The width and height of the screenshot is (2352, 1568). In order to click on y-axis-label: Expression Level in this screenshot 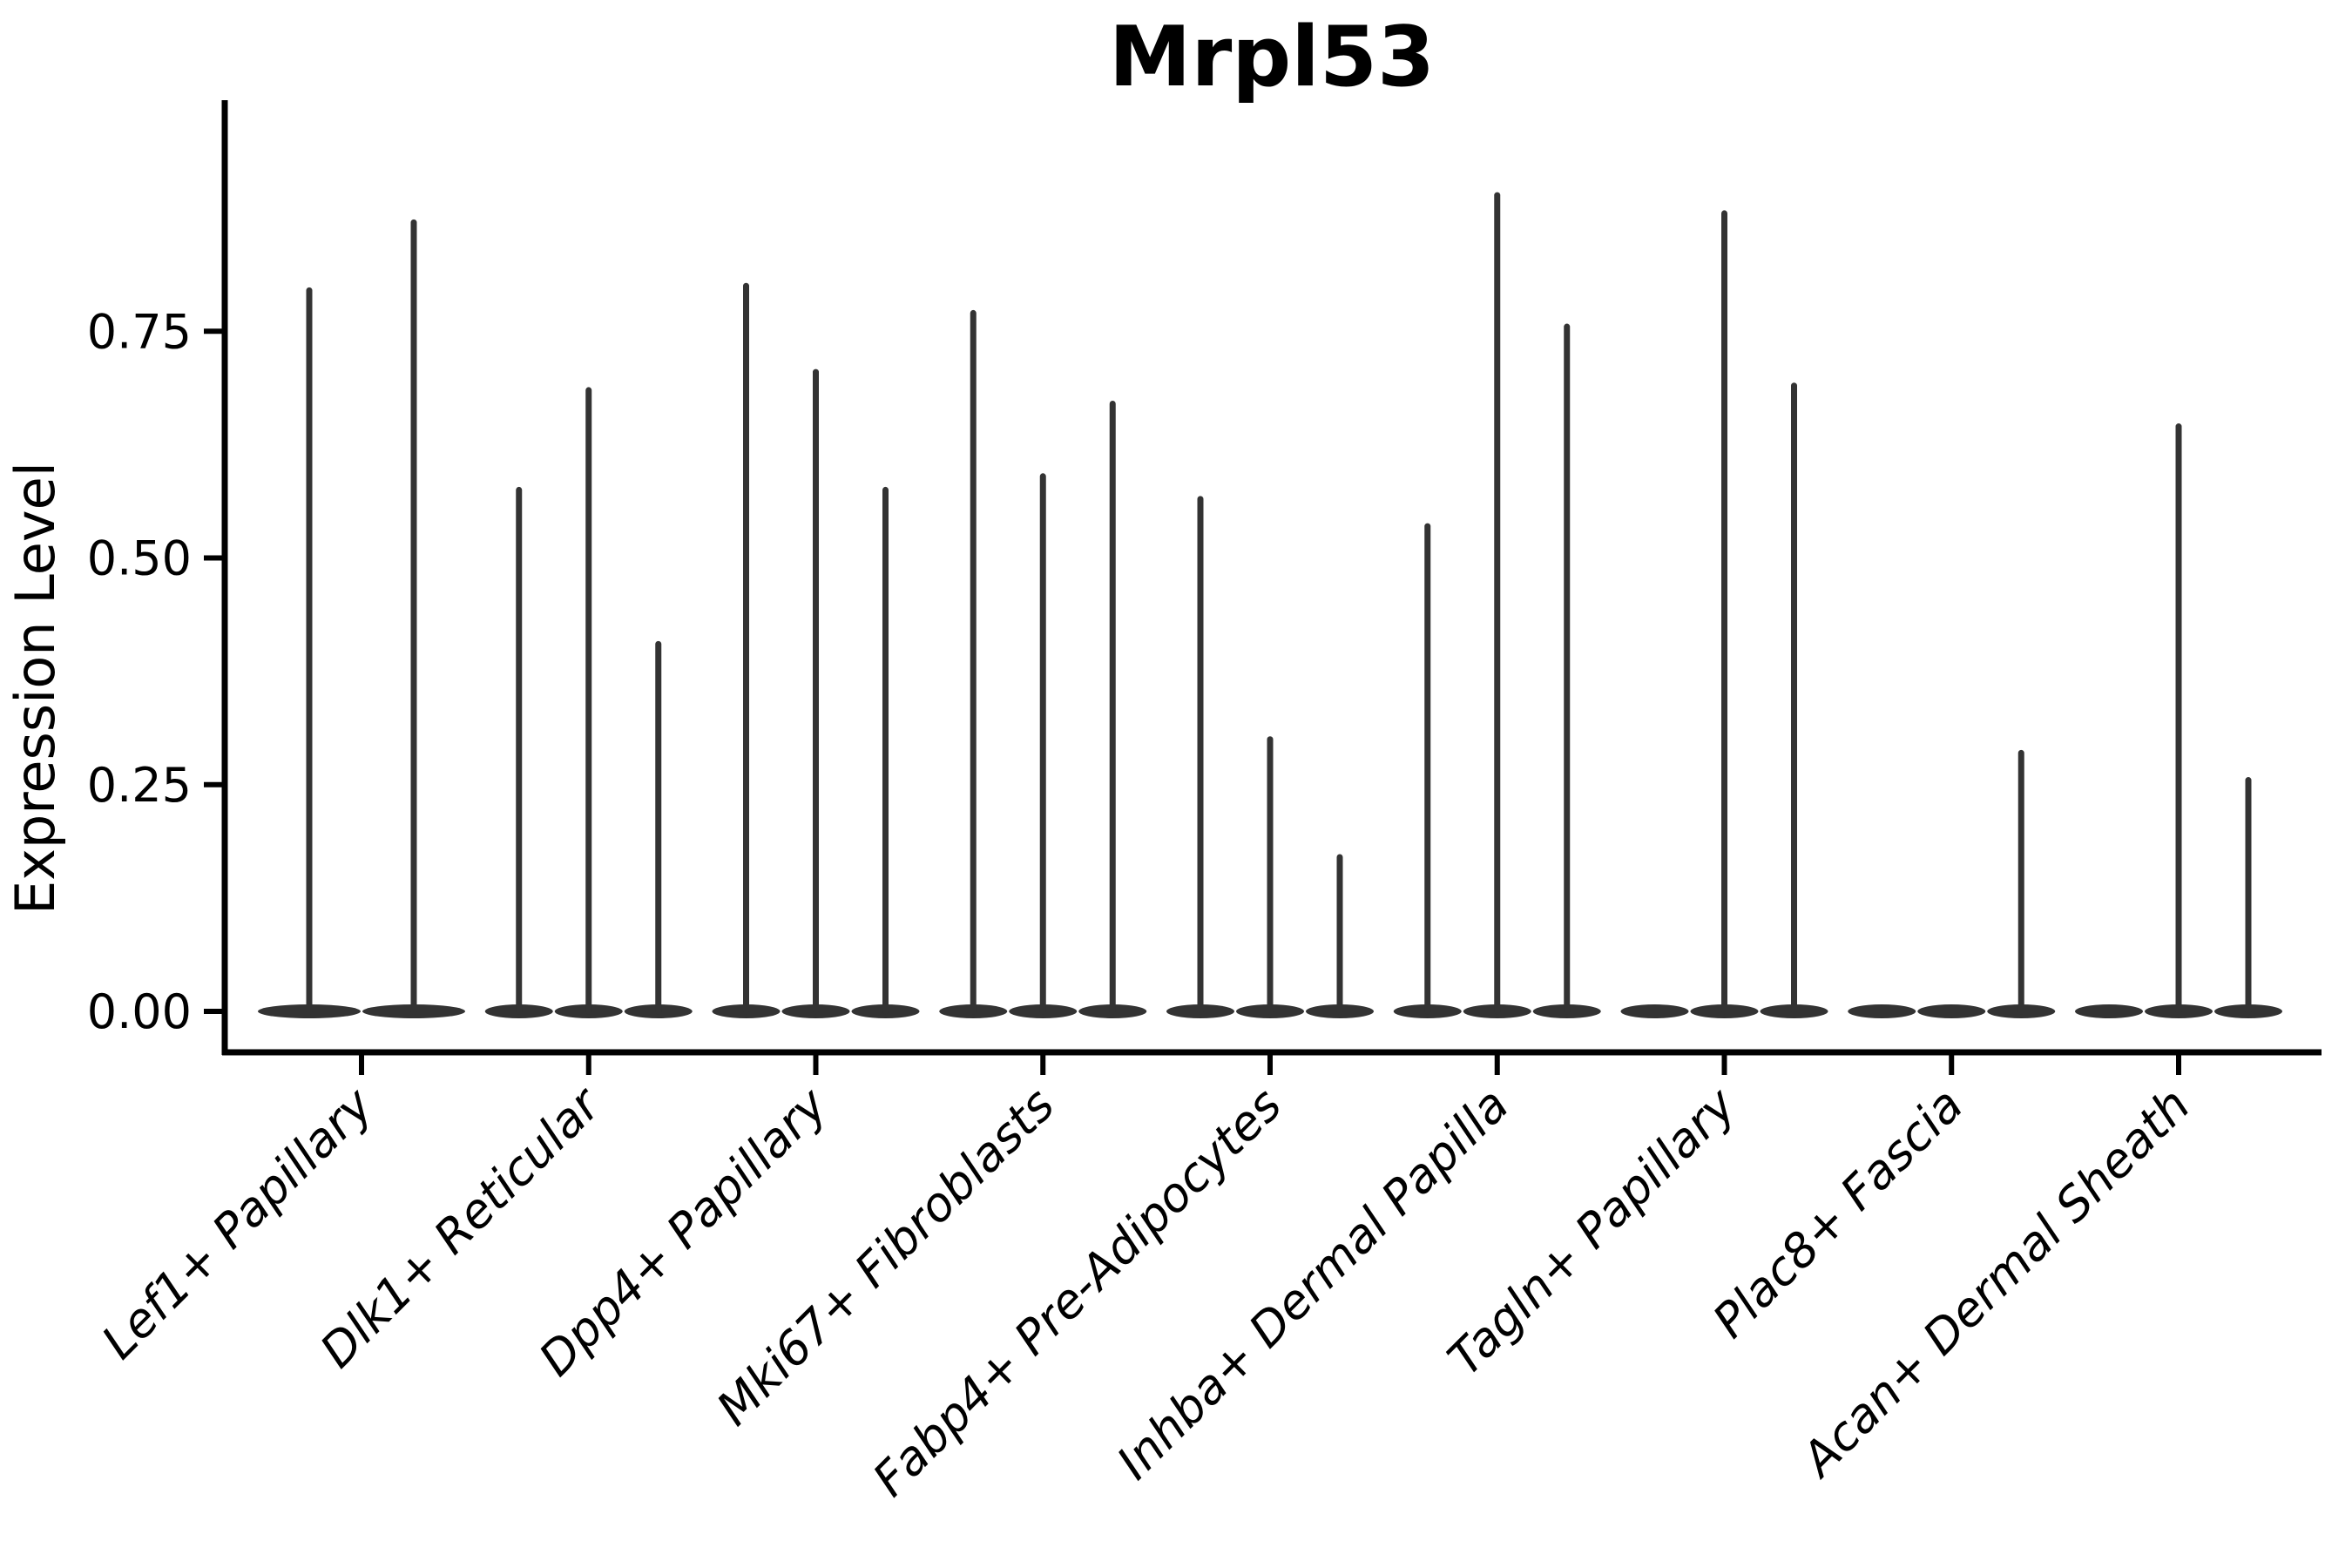, I will do `click(35, 688)`.